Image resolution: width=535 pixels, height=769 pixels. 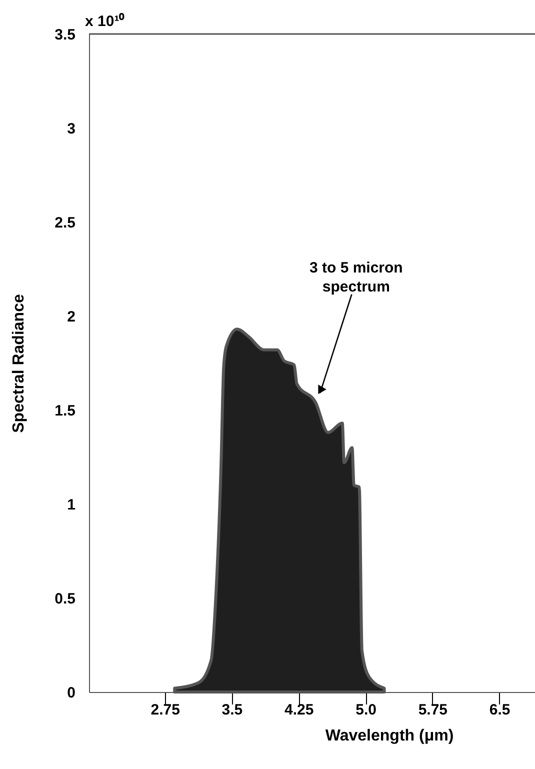 What do you see at coordinates (71, 693) in the screenshot?
I see `y-tick-label: 0` at bounding box center [71, 693].